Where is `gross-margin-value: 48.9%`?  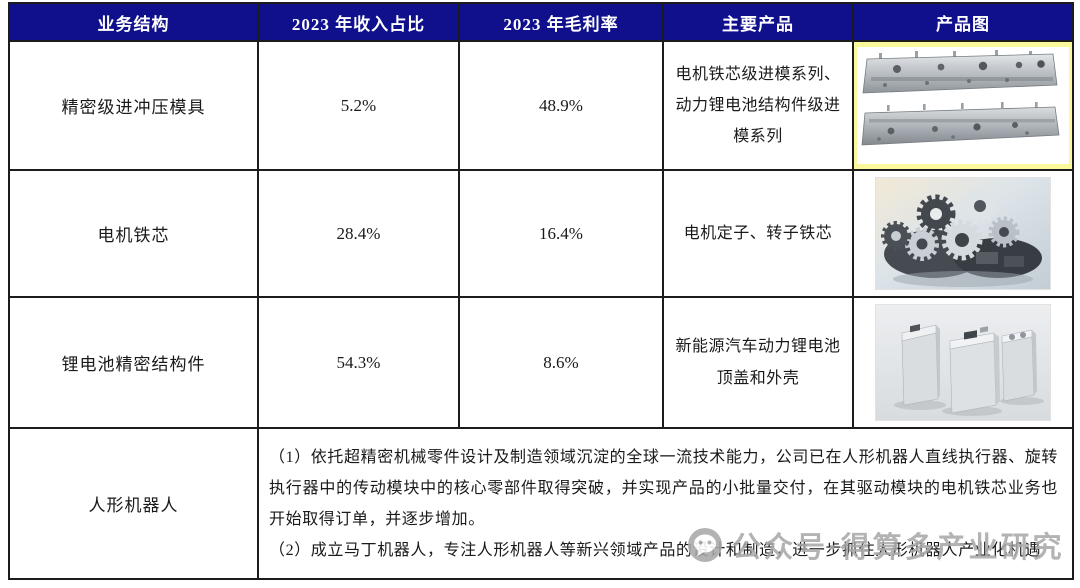
gross-margin-value: 48.9% is located at coordinates (561, 105).